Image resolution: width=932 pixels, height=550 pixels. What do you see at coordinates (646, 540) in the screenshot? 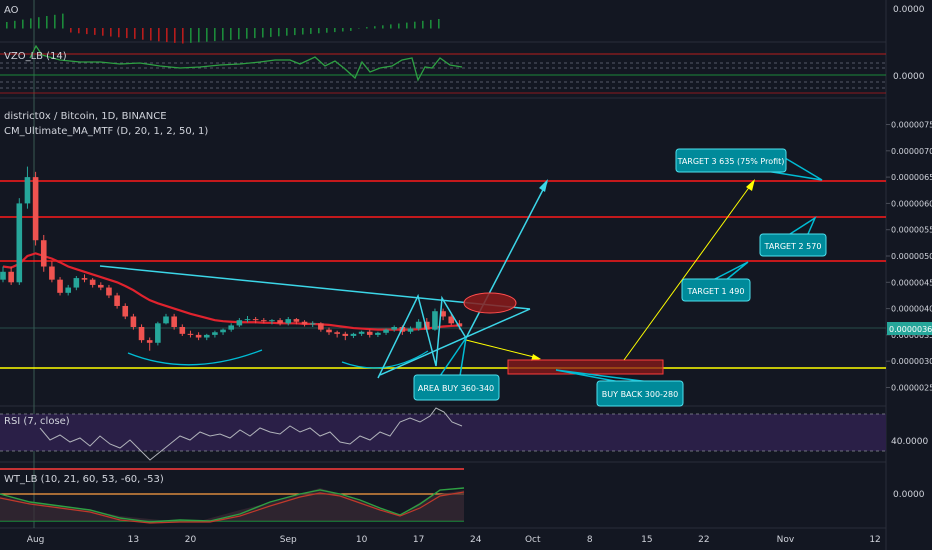
I see `date-tick-label: 15` at bounding box center [646, 540].